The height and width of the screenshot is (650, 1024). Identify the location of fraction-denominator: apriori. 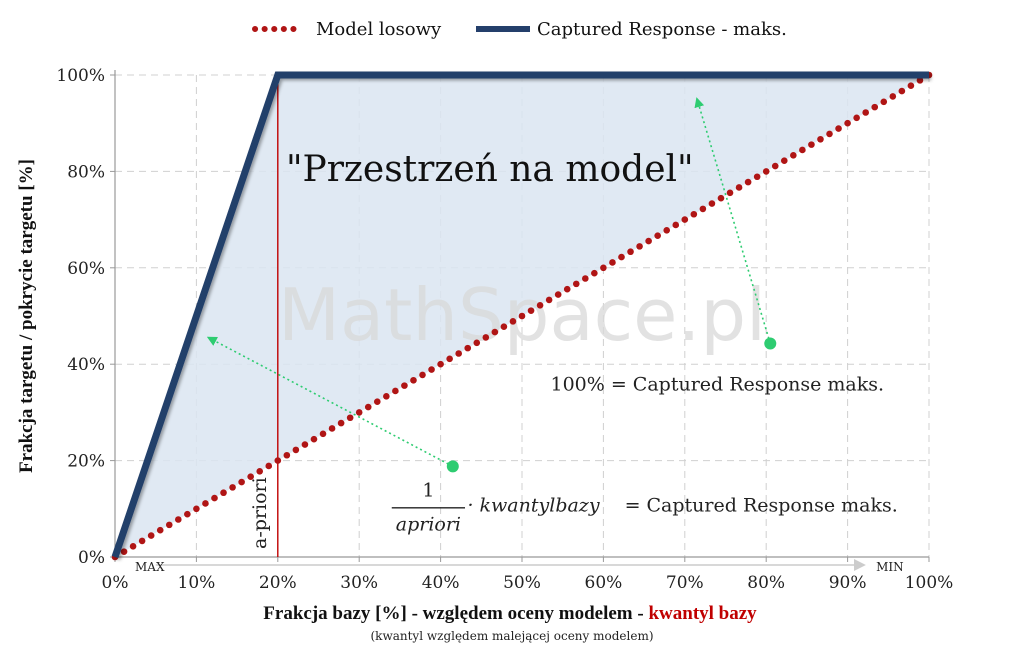
(428, 524).